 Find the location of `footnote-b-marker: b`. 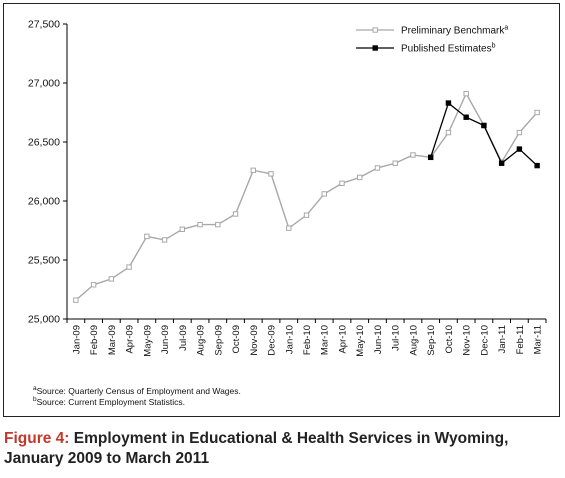

footnote-b-marker: b is located at coordinates (35, 399).